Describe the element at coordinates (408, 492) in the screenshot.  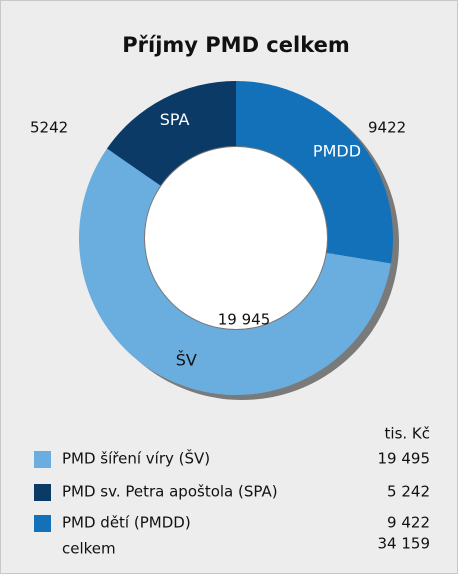
I see `legend-value: 5 242` at that location.